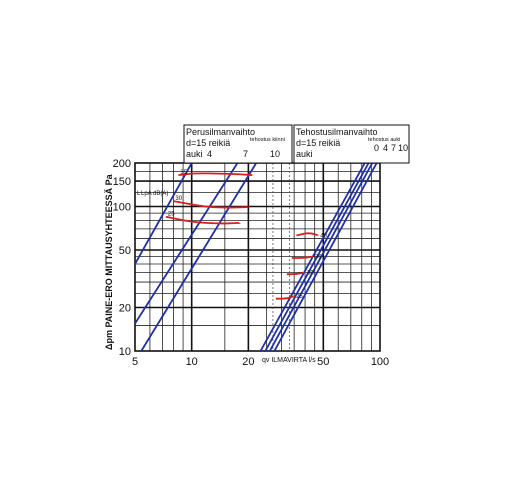 The image size is (510, 491). Describe the element at coordinates (248, 362) in the screenshot. I see `x-tick-label: 20` at that location.